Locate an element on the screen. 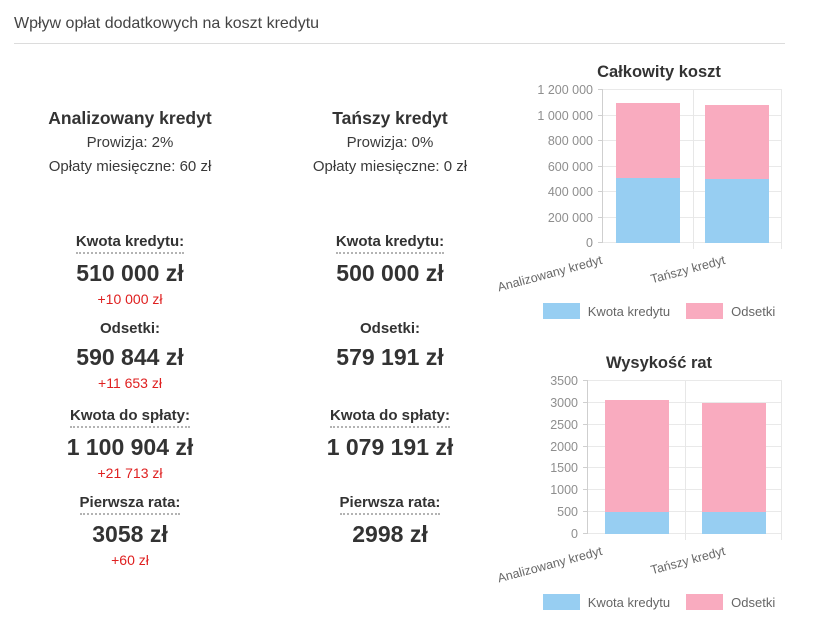  y-tick-label: 400 000 is located at coordinates (570, 192).